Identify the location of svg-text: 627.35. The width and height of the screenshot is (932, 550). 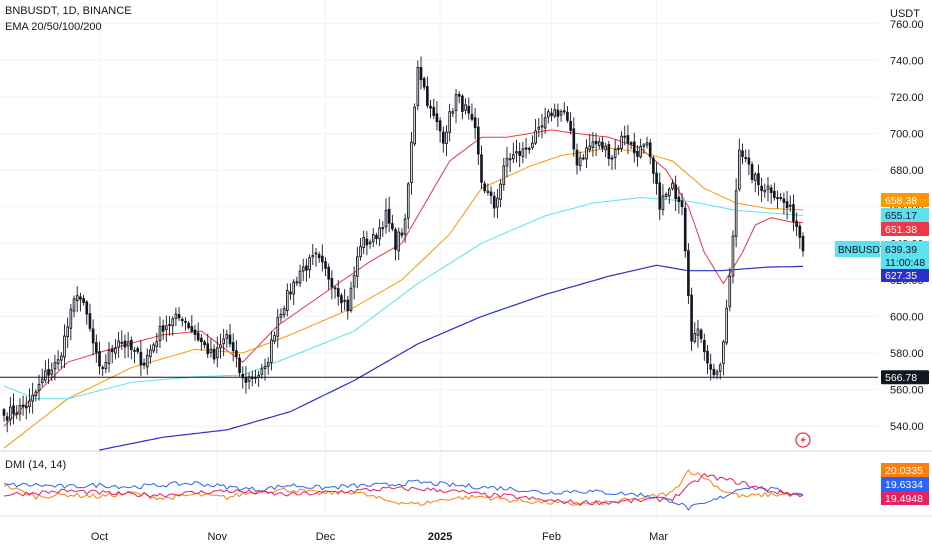
(901, 276).